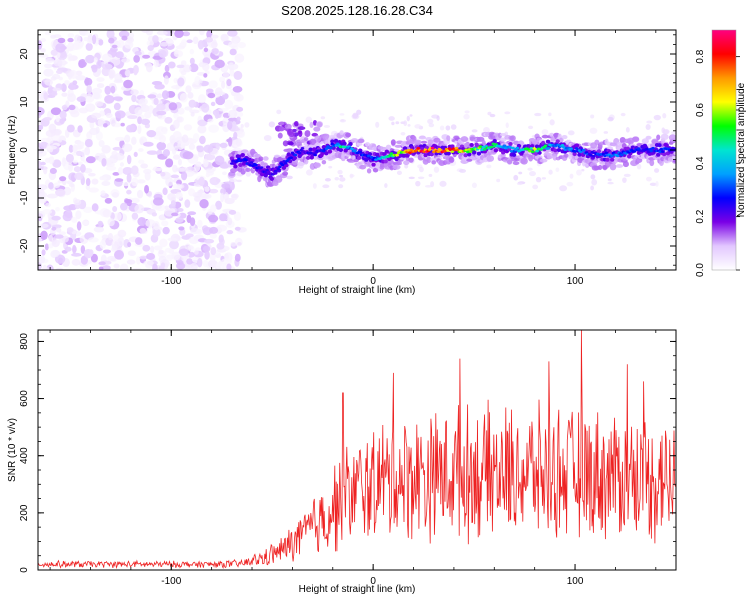  What do you see at coordinates (171, 281) in the screenshot?
I see `x-tick-label: -100` at bounding box center [171, 281].